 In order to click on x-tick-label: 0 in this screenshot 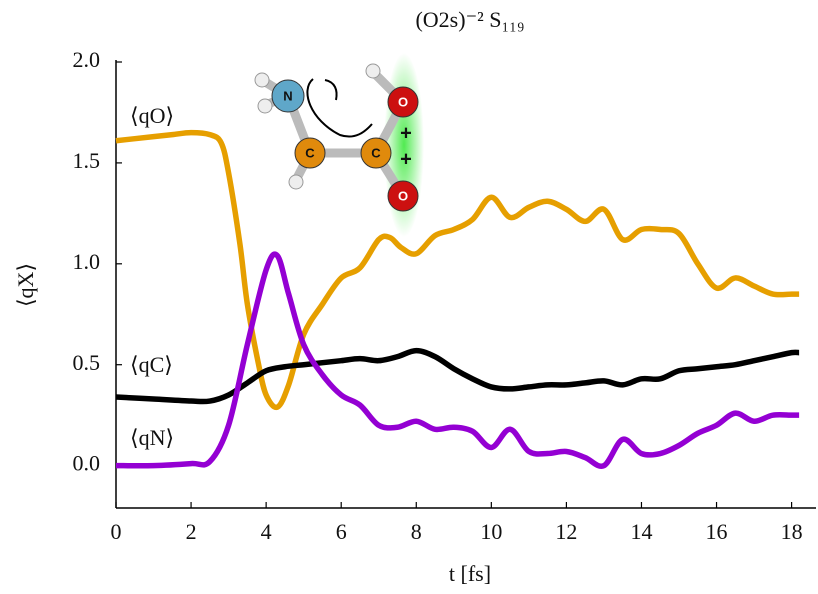, I will do `click(116, 531)`.